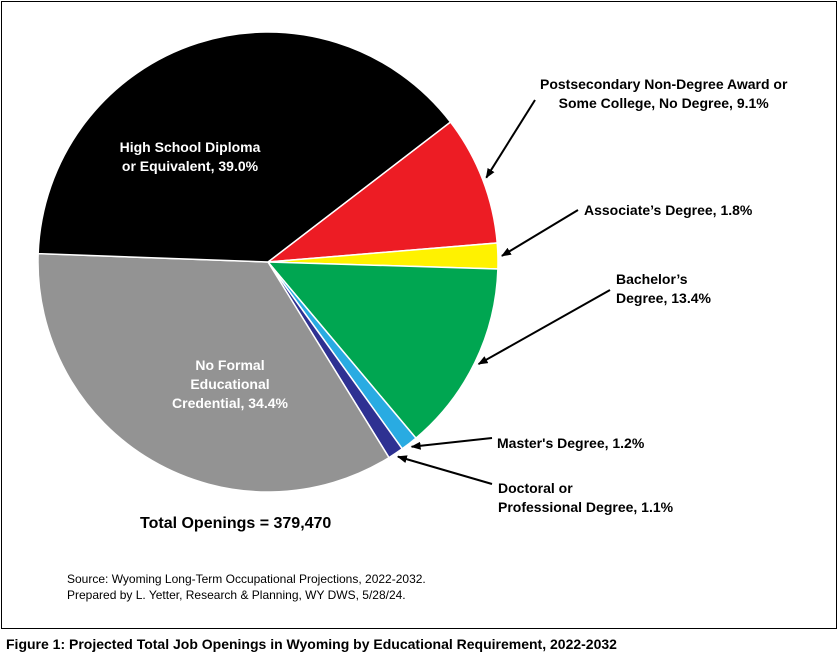 This screenshot has width=840, height=661. Describe the element at coordinates (190, 156) in the screenshot. I see `label-high-school: High School Diploma or Equivalent, 39.0%` at that location.